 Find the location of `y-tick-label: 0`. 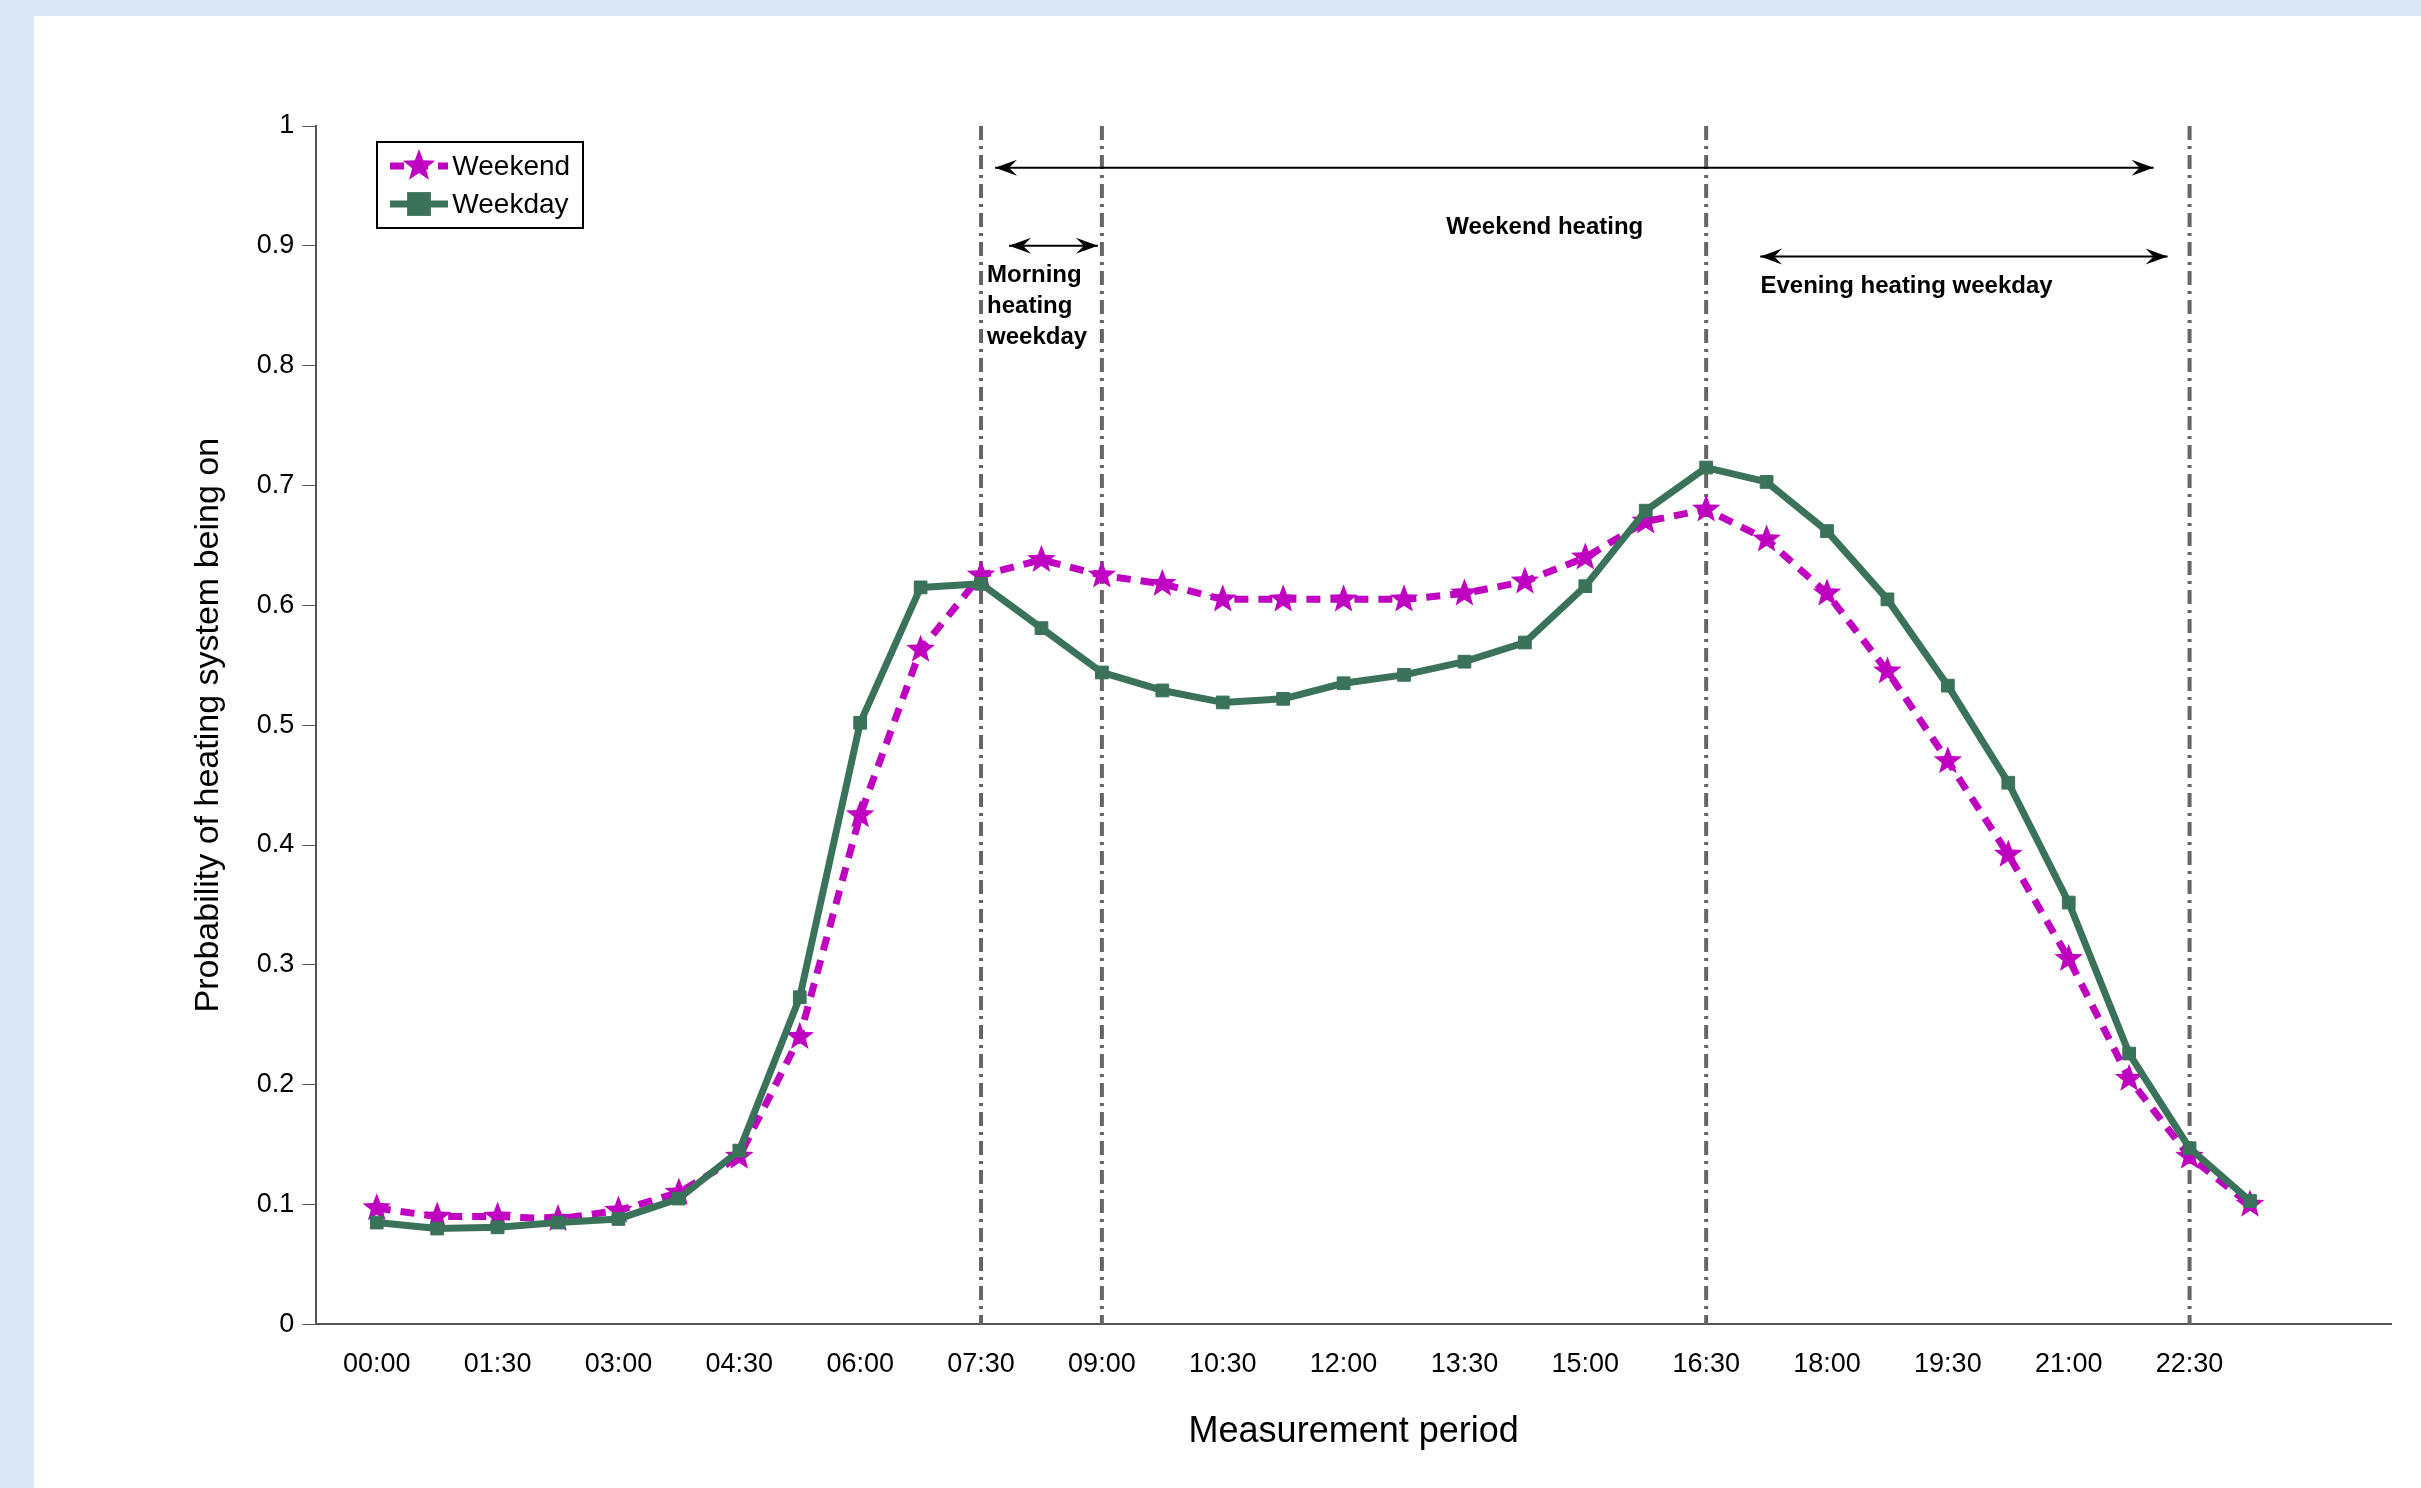

y-tick-label: 0 is located at coordinates (287, 1322).